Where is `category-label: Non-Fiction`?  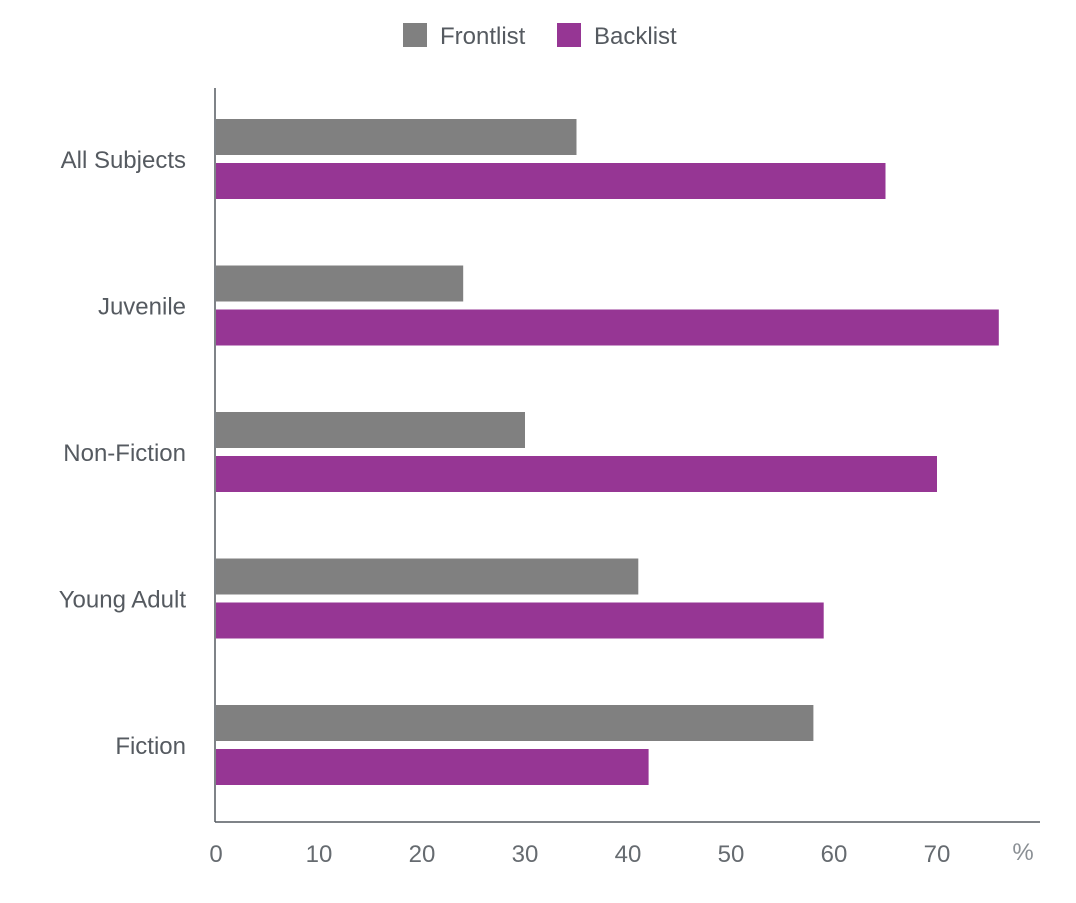 category-label: Non-Fiction is located at coordinates (124, 453).